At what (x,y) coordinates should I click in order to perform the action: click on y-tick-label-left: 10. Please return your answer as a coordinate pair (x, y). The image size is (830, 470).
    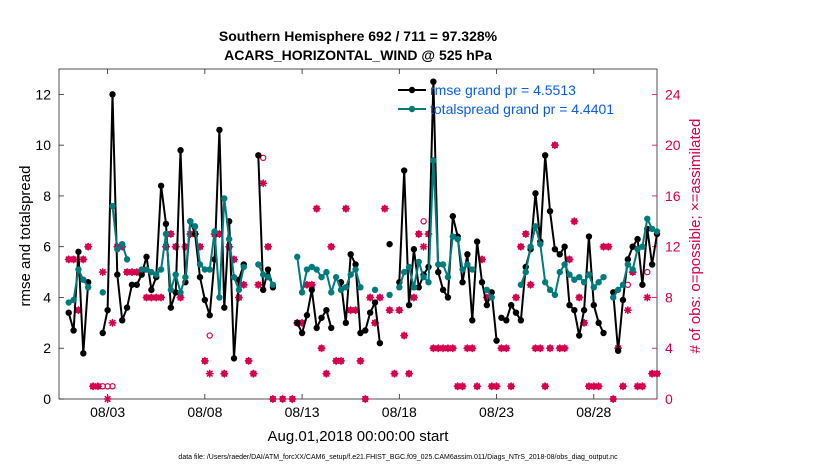
    Looking at the image, I should click on (43, 145).